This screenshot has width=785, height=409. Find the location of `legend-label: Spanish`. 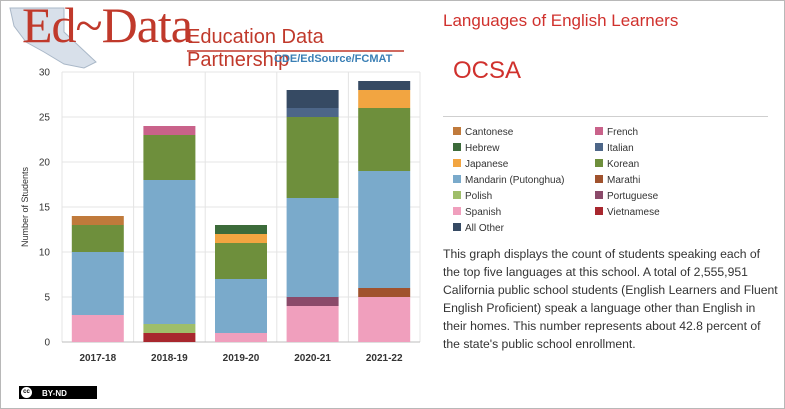

legend-label: Spanish is located at coordinates (483, 212).